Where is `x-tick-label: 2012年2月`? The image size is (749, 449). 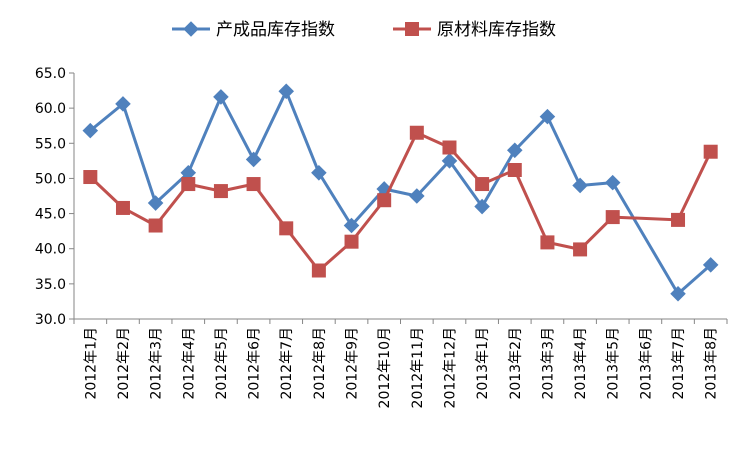
x-tick-label: 2012年2月 is located at coordinates (124, 363).